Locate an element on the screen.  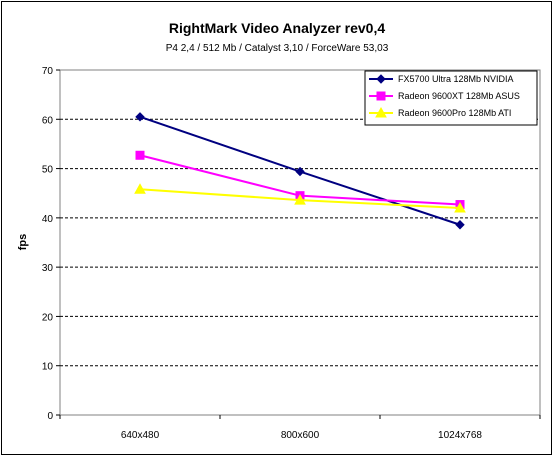
x-tick-label-1024x768: 1024x768 is located at coordinates (460, 435).